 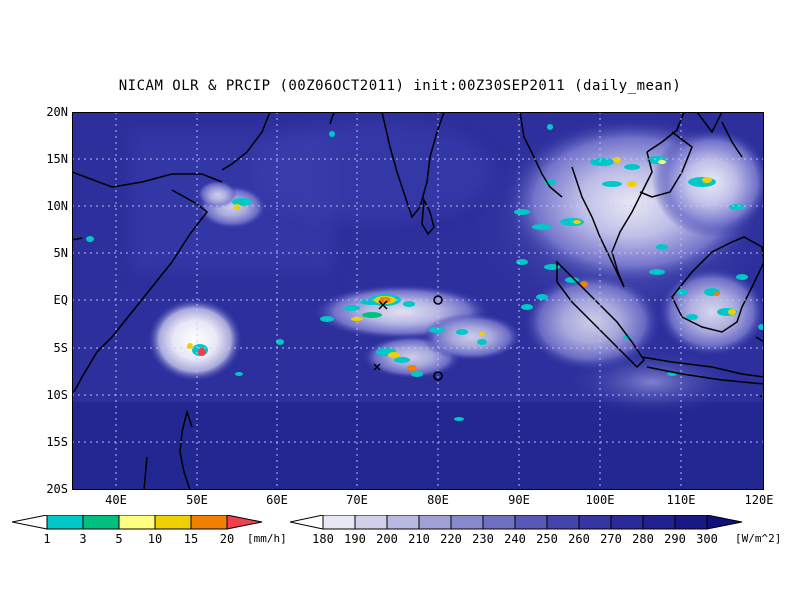 I want to click on olr-tick: 260, so click(x=579, y=539).